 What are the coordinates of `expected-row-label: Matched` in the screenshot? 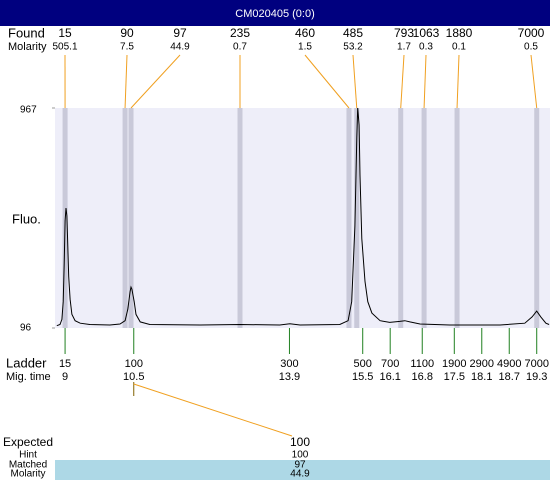 It's located at (28, 465).